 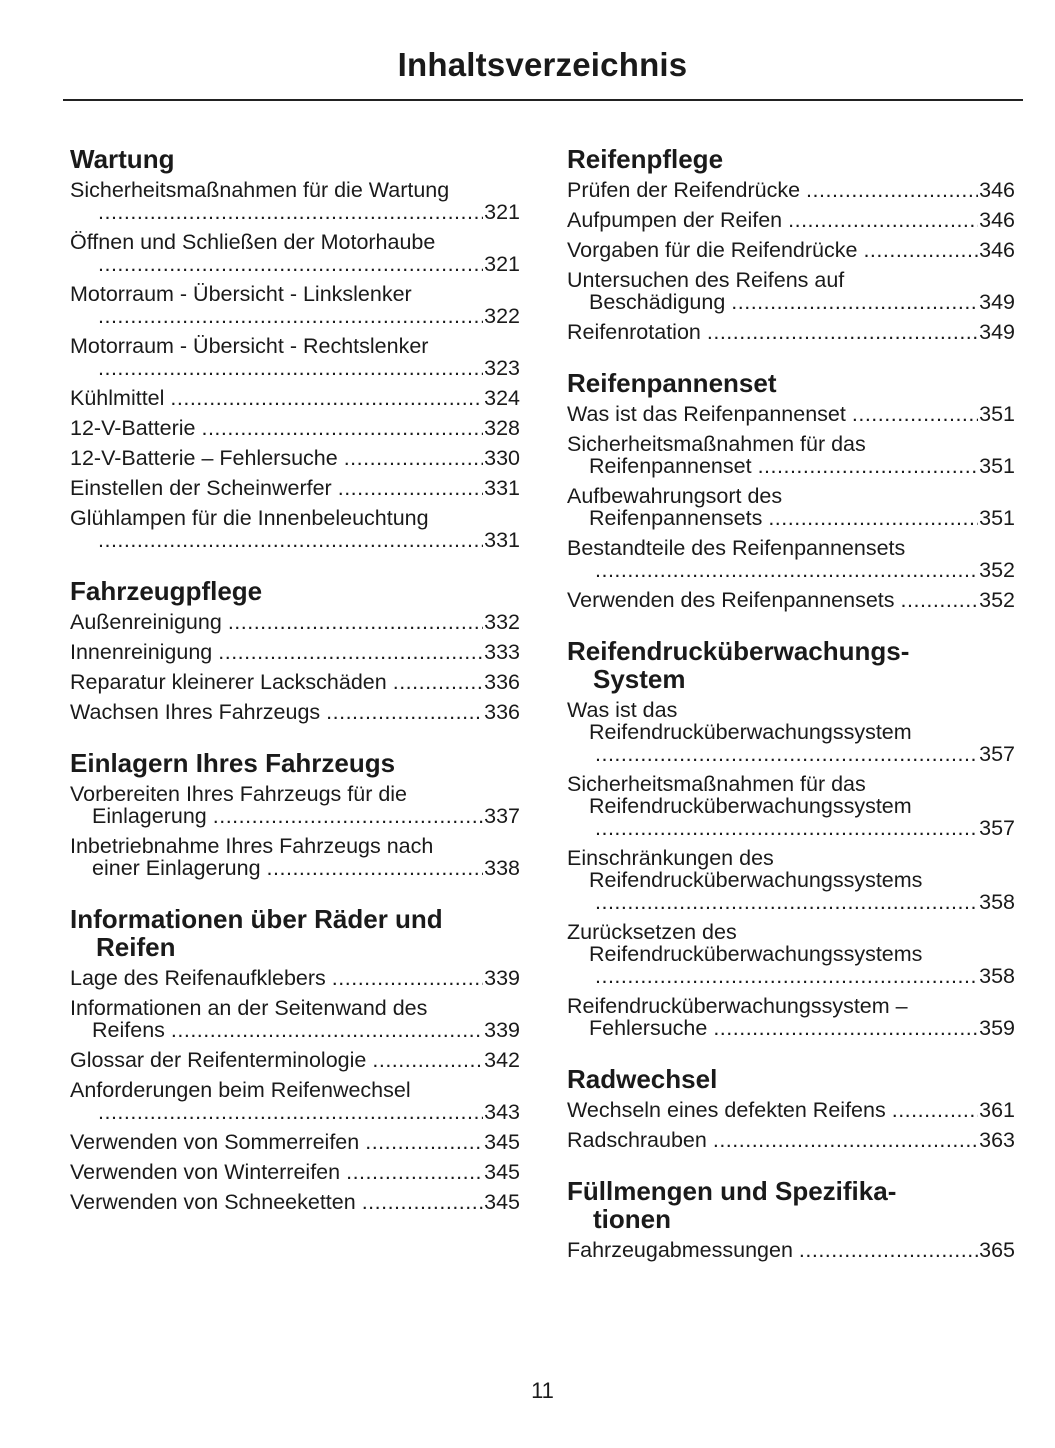 I want to click on toc-entry: Verwenden von Schneeketten 345, so click(x=295, y=1202).